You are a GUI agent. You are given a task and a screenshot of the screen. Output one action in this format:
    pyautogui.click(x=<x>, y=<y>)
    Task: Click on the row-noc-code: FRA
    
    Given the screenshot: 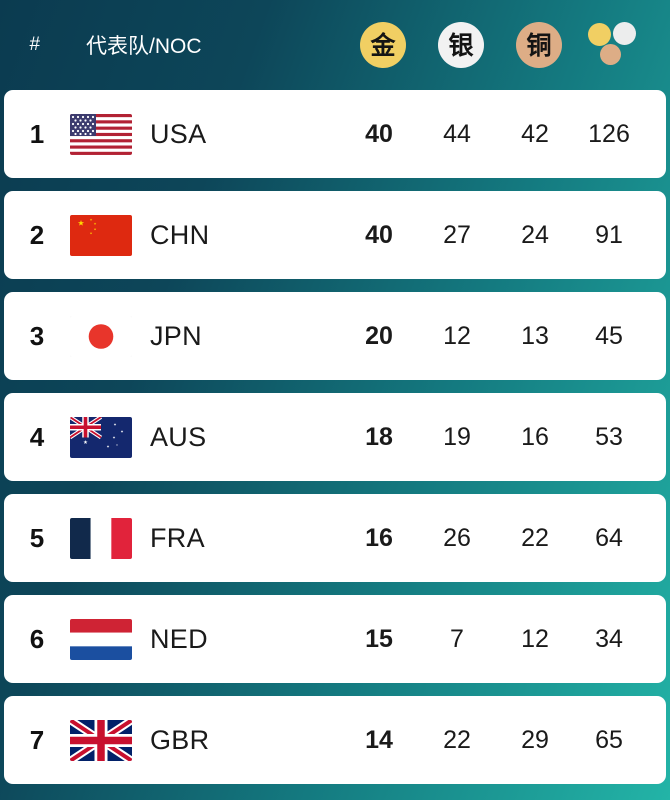 What is the action you would take?
    pyautogui.click(x=177, y=537)
    